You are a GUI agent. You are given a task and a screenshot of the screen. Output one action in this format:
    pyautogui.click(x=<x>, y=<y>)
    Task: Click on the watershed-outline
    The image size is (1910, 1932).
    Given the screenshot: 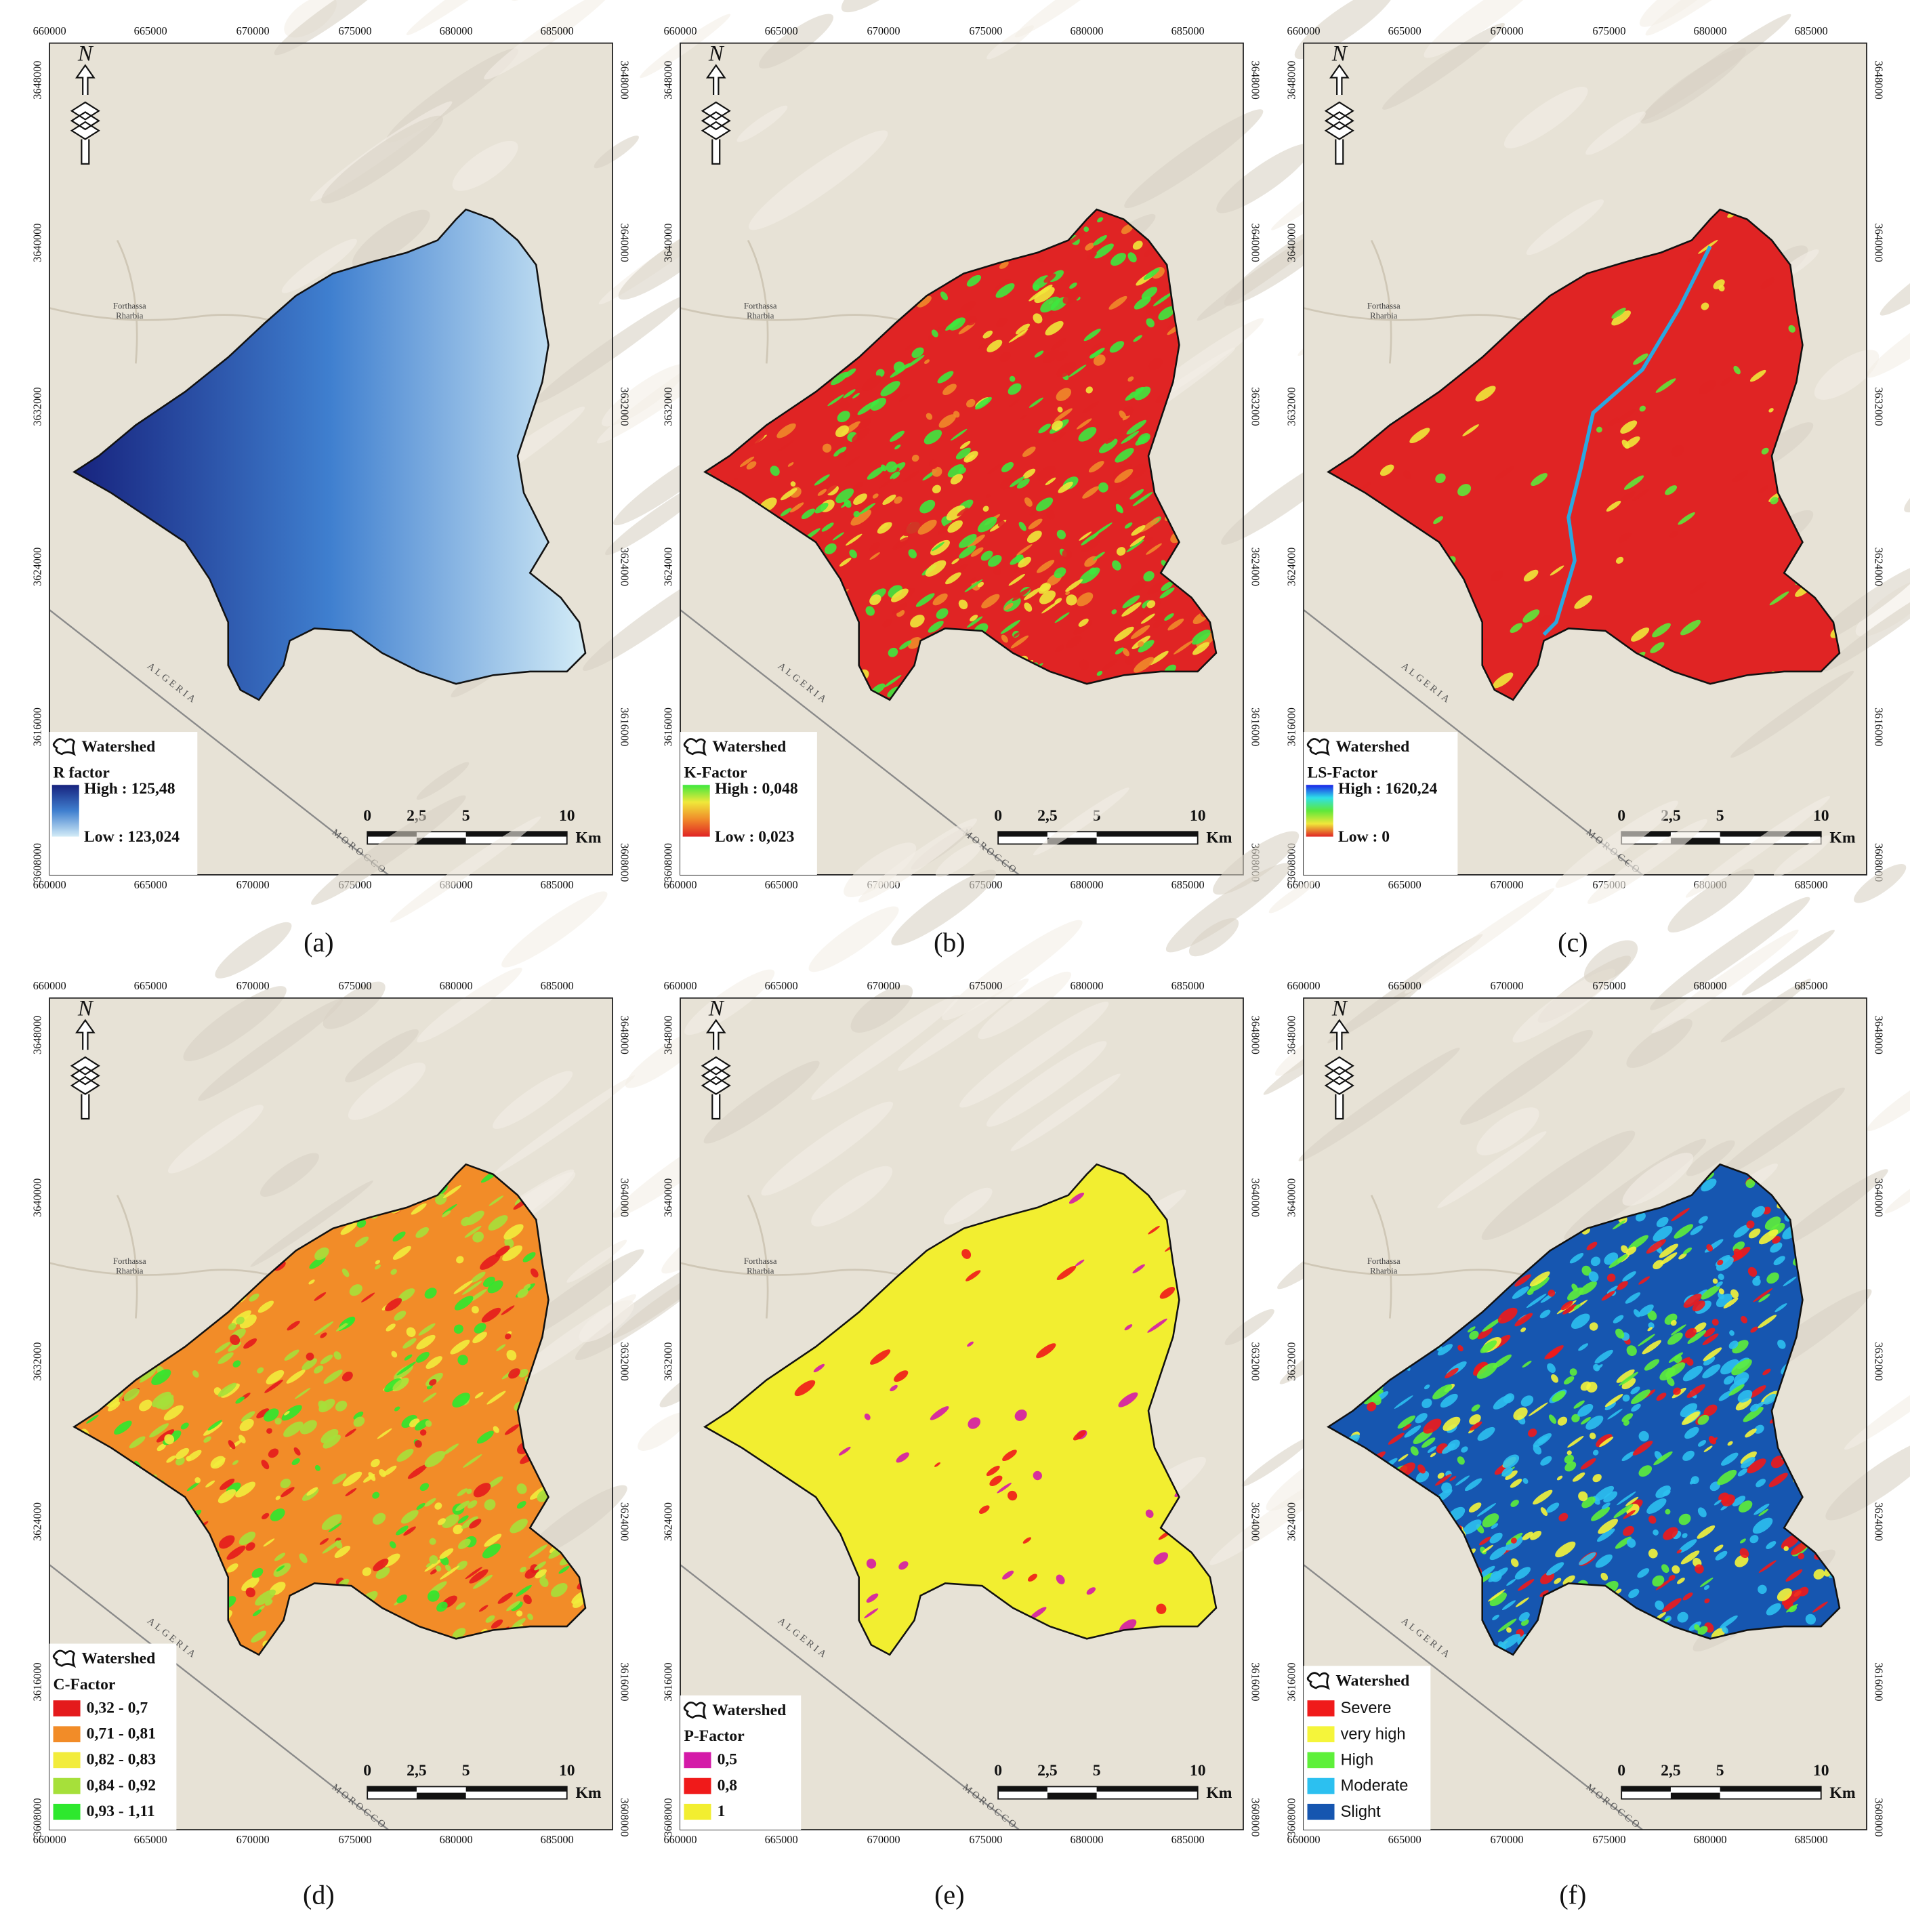 What is the action you would take?
    pyautogui.click(x=329, y=455)
    